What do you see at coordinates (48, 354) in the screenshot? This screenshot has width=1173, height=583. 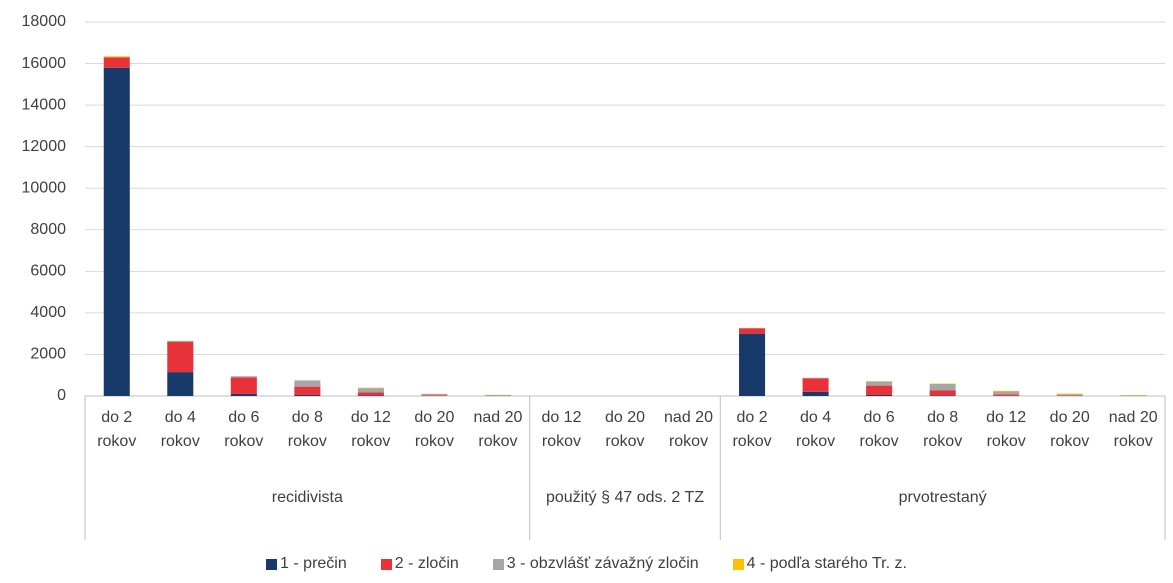 I see `y-tick-label: 2000` at bounding box center [48, 354].